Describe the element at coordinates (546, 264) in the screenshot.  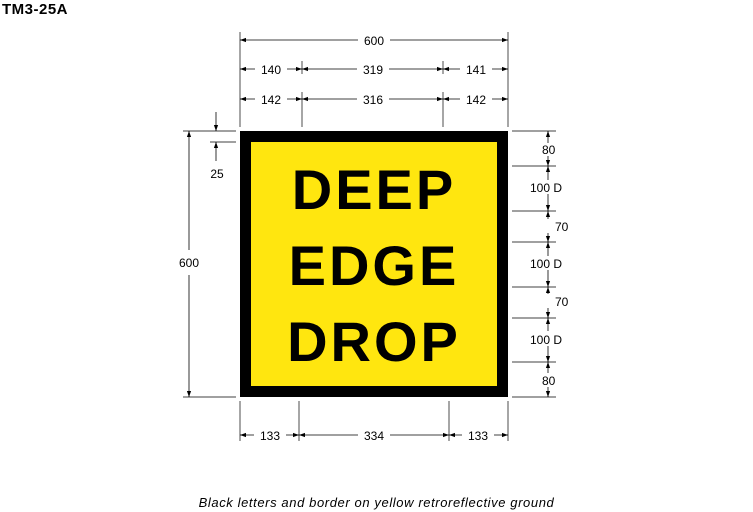
I see `dim-right-4: 100 D` at that location.